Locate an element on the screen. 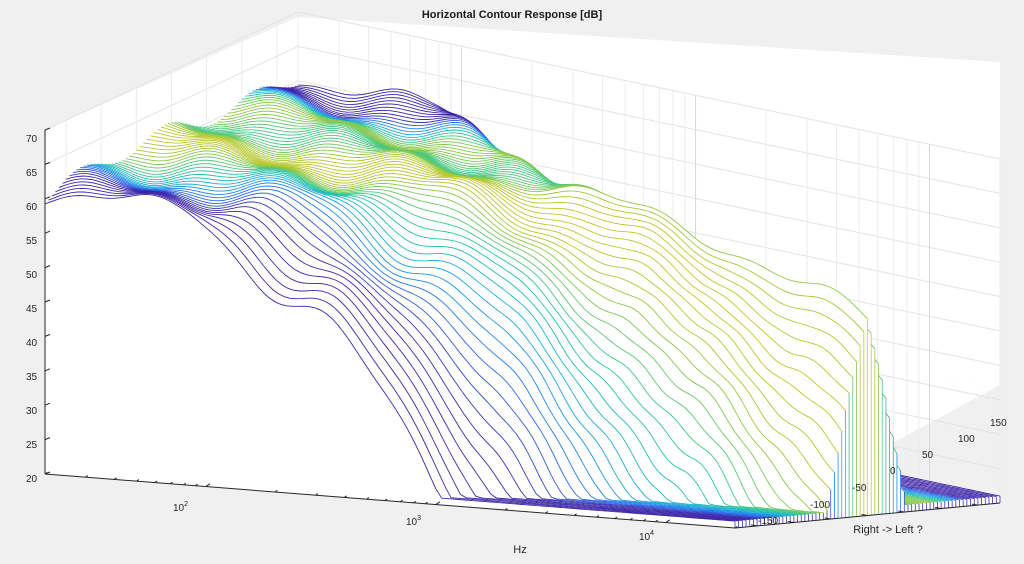 The image size is (1024, 564). z-tick-label: 70 is located at coordinates (32, 139).